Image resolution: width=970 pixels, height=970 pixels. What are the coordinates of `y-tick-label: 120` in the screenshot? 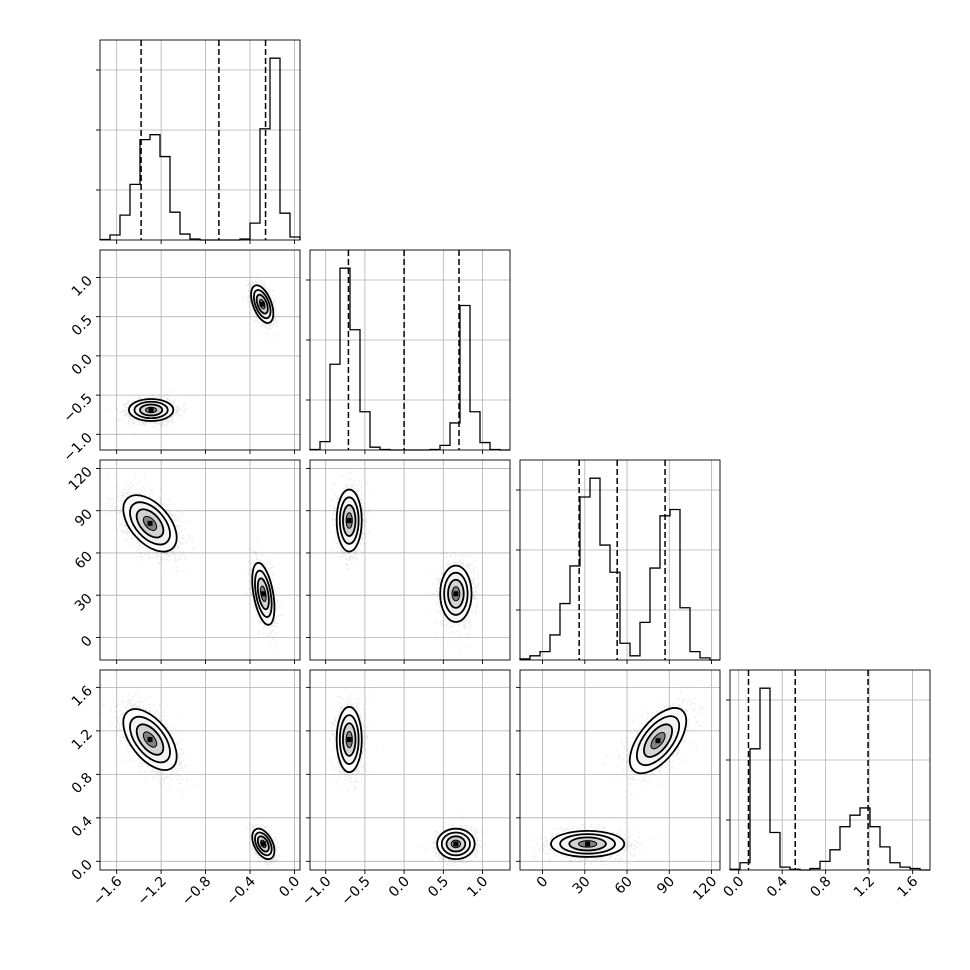 It's located at (81, 479).